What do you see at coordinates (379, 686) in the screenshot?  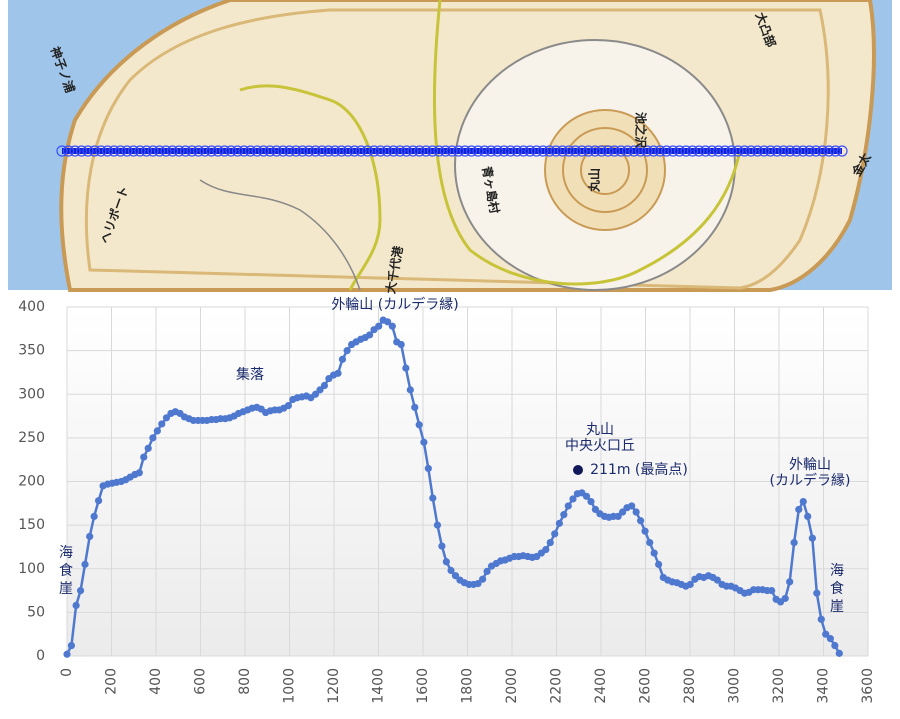 I see `x-tick-label: 1400` at bounding box center [379, 686].